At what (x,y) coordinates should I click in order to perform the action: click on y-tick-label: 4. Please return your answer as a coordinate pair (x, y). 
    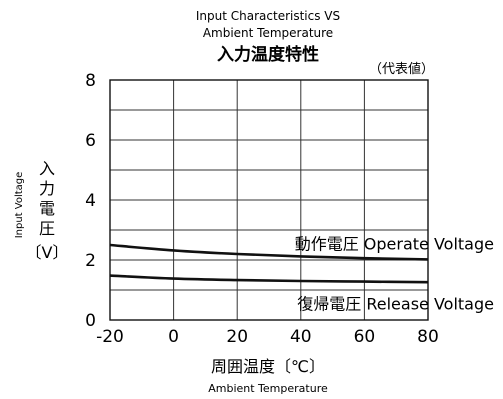
    Looking at the image, I should click on (90, 201).